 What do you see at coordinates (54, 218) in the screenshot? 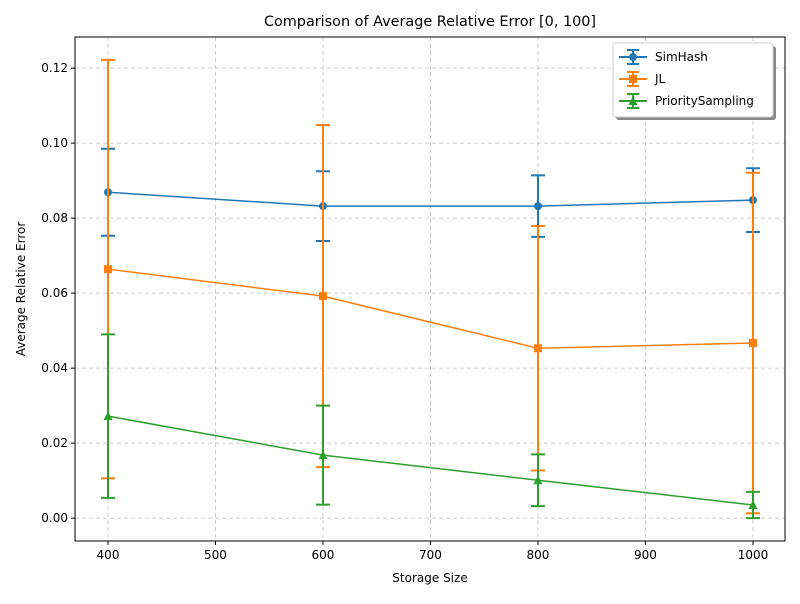
I see `y-tick-label: 0.08` at bounding box center [54, 218].